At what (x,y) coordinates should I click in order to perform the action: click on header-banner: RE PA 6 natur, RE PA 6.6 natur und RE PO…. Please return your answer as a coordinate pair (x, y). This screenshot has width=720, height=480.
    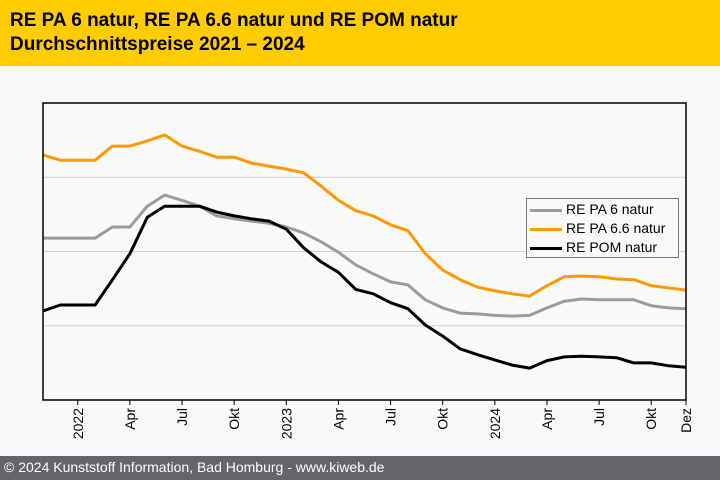
    Looking at the image, I should click on (360, 33).